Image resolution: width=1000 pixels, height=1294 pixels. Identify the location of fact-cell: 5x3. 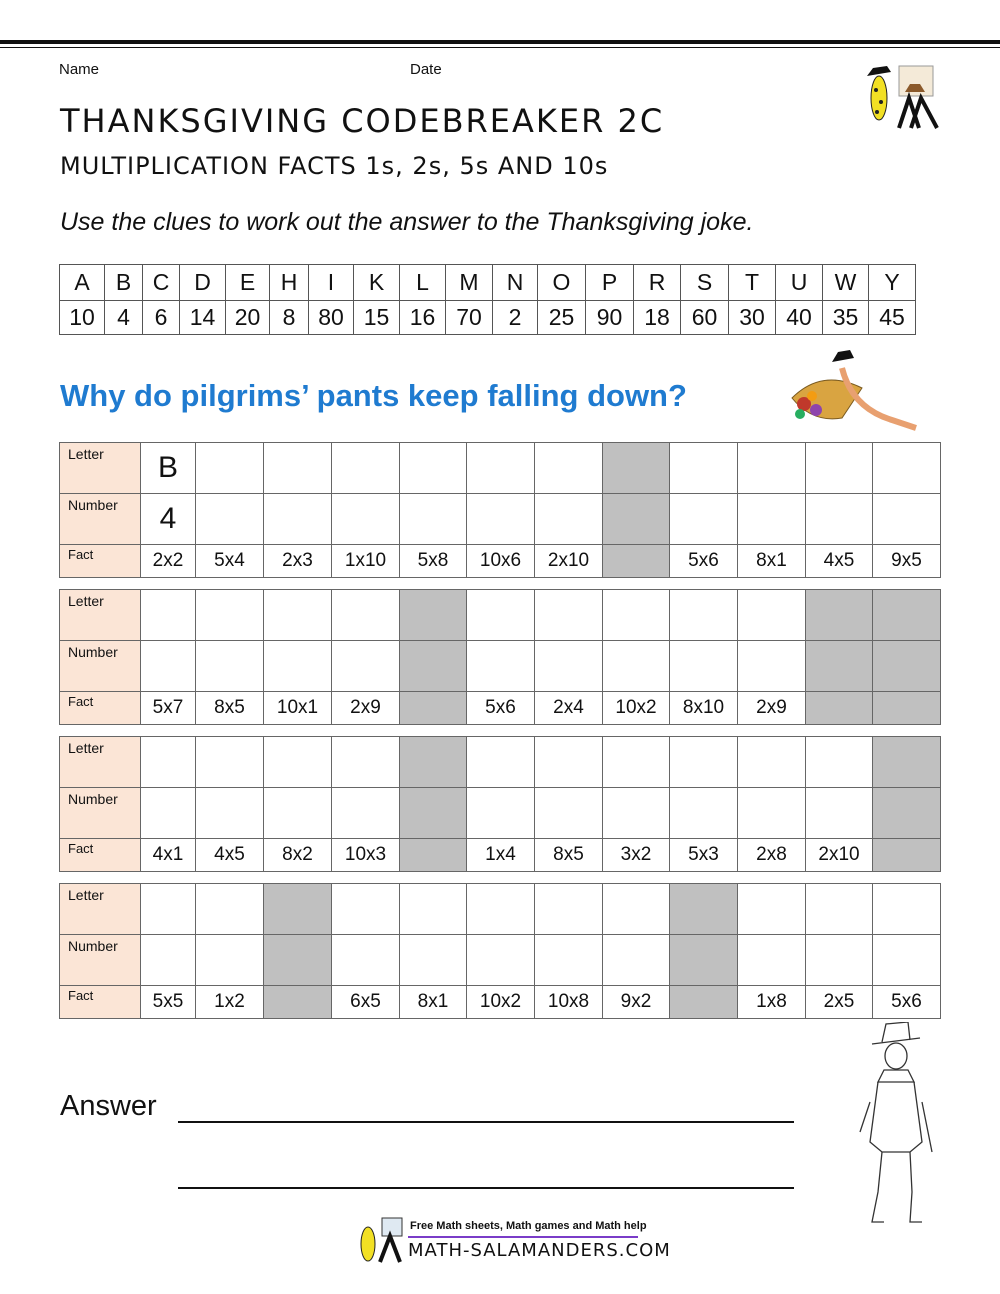
(703, 855).